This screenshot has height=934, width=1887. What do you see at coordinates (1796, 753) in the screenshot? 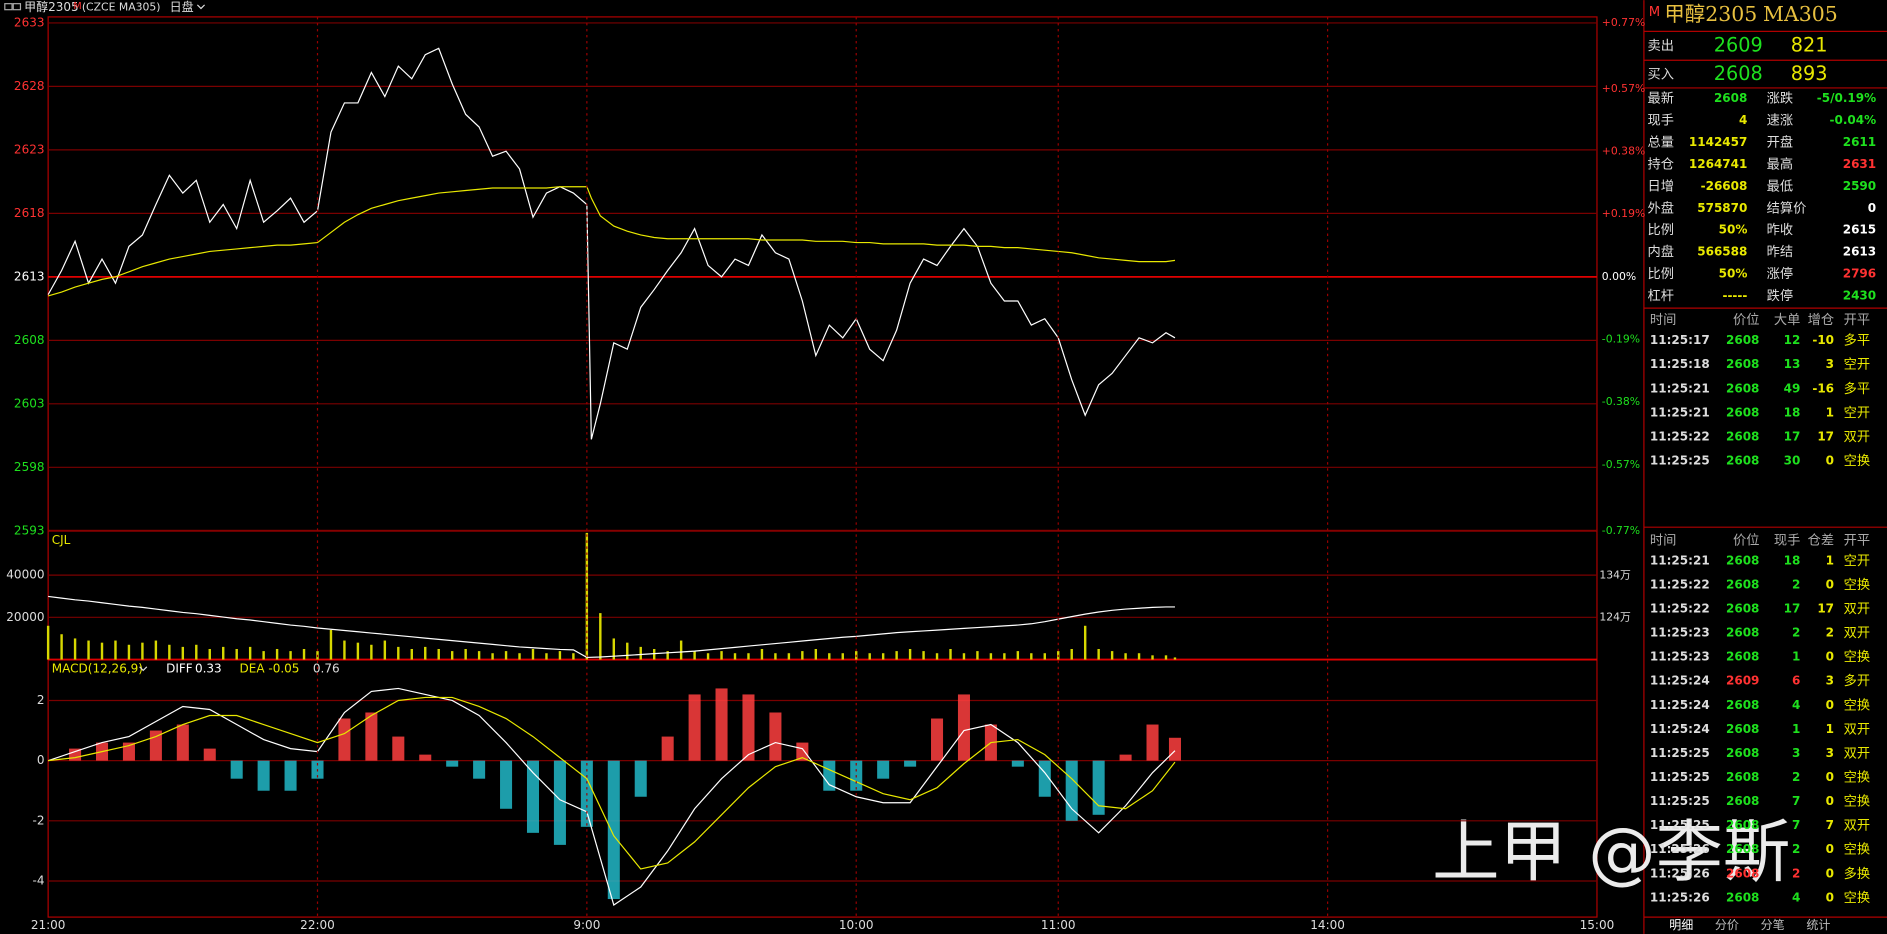
I see `table-cell: 3` at bounding box center [1796, 753].